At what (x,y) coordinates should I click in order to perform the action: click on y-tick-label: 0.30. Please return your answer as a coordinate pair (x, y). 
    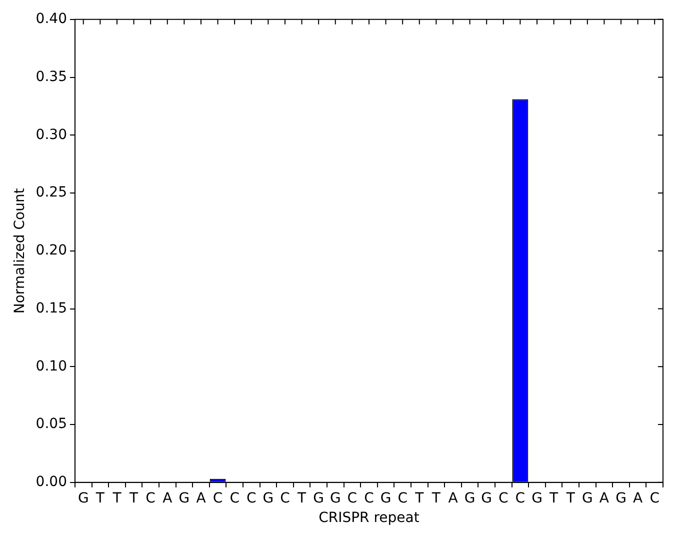
    Looking at the image, I should click on (51, 134).